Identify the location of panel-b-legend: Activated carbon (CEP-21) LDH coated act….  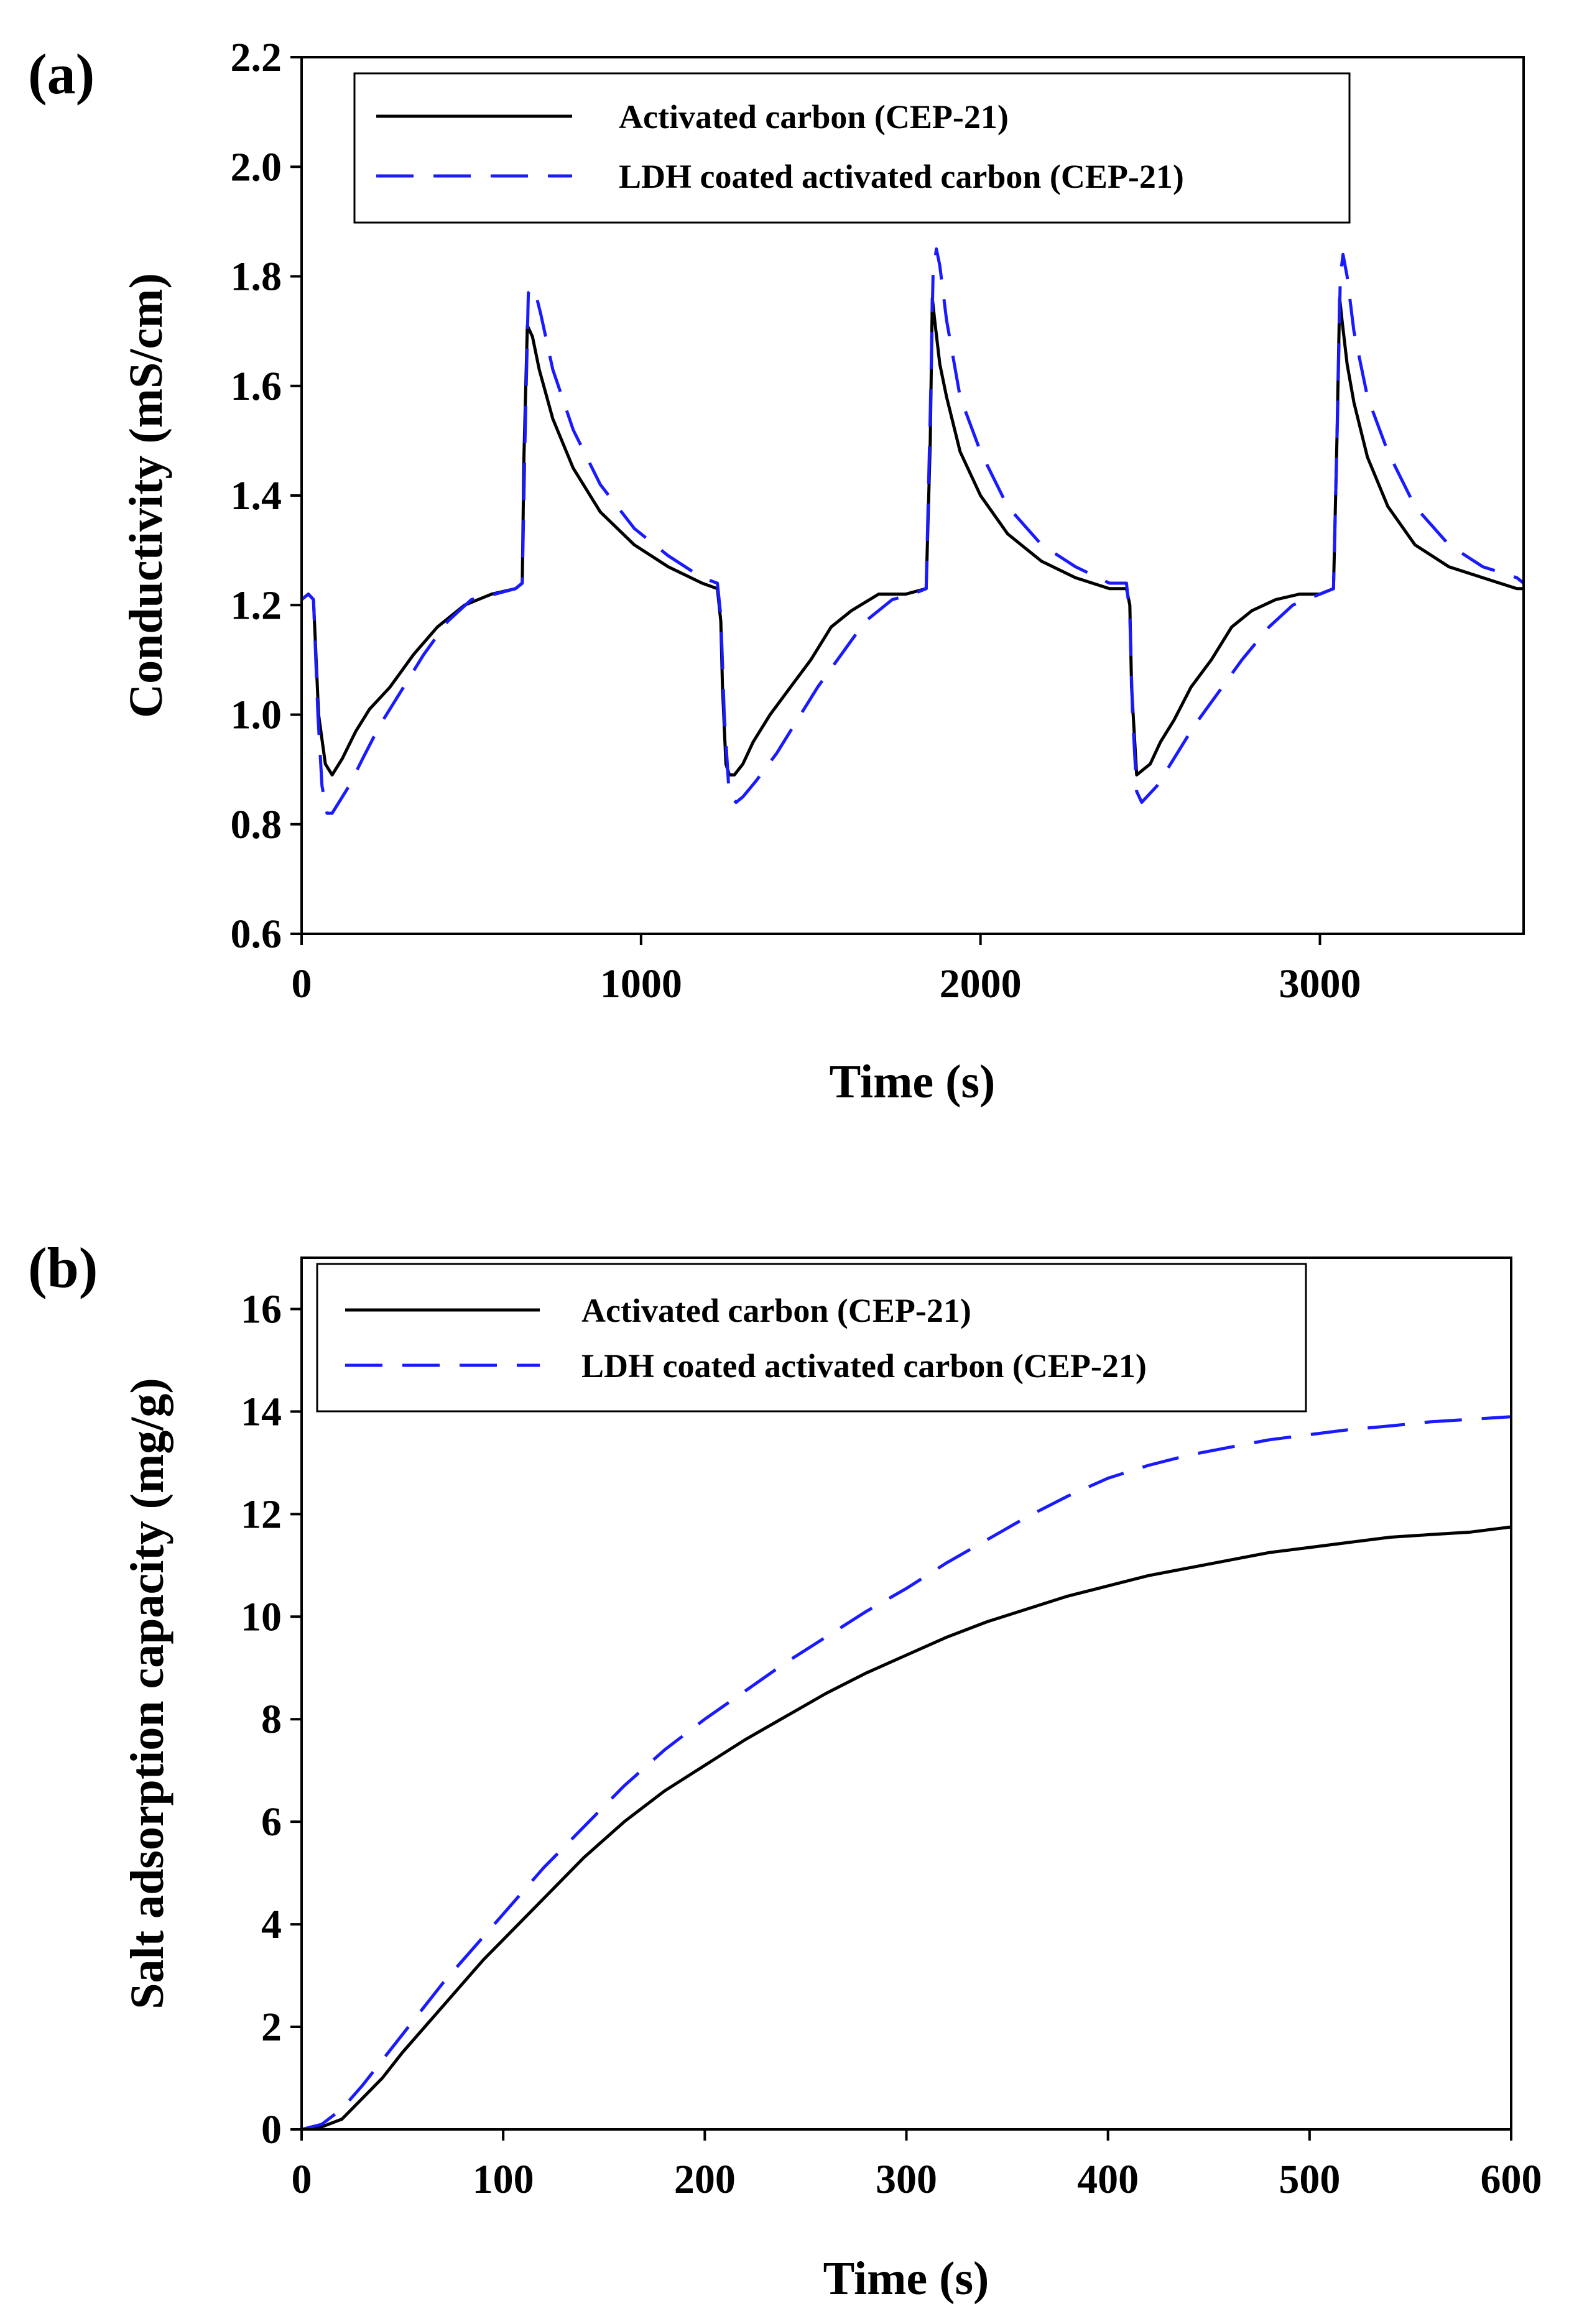
(811, 1338).